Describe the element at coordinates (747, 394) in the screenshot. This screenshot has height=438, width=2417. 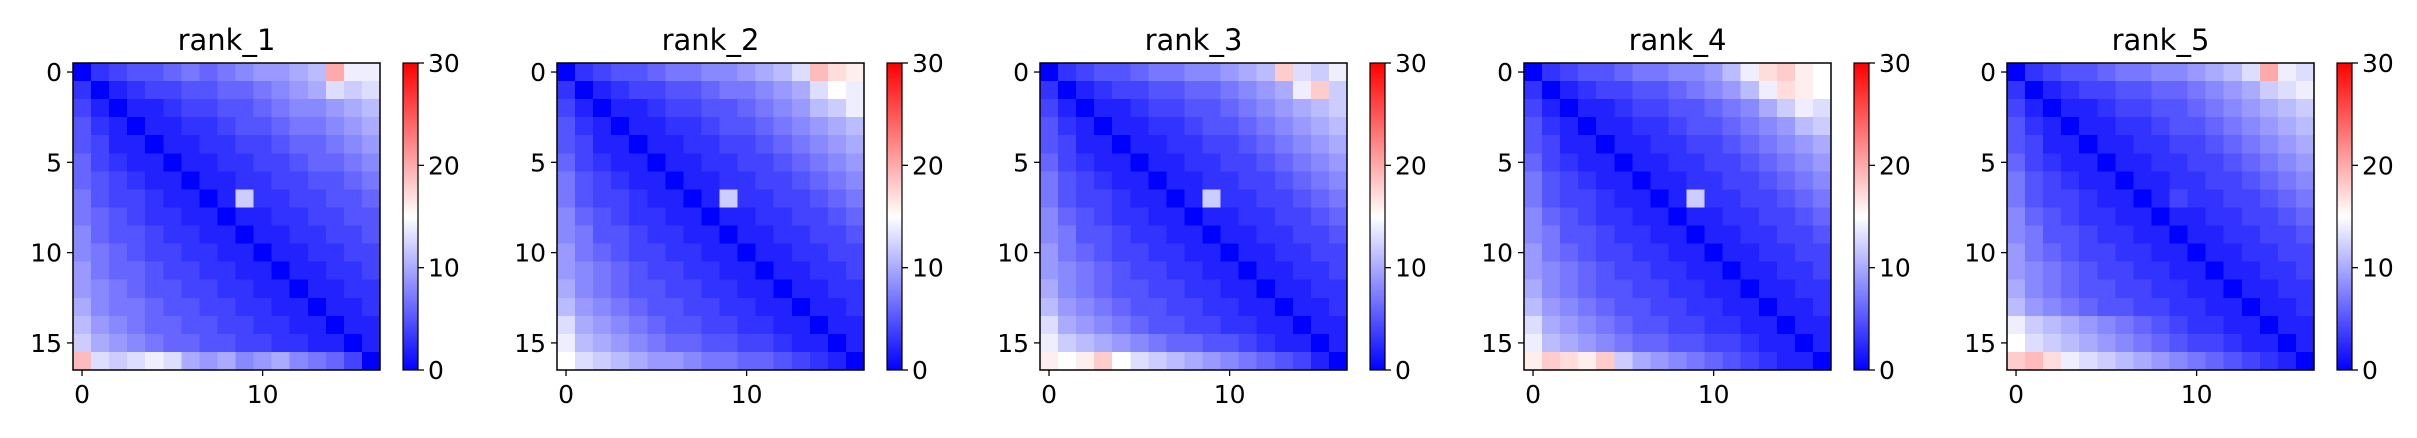
I see `x-tick-label: 10` at that location.